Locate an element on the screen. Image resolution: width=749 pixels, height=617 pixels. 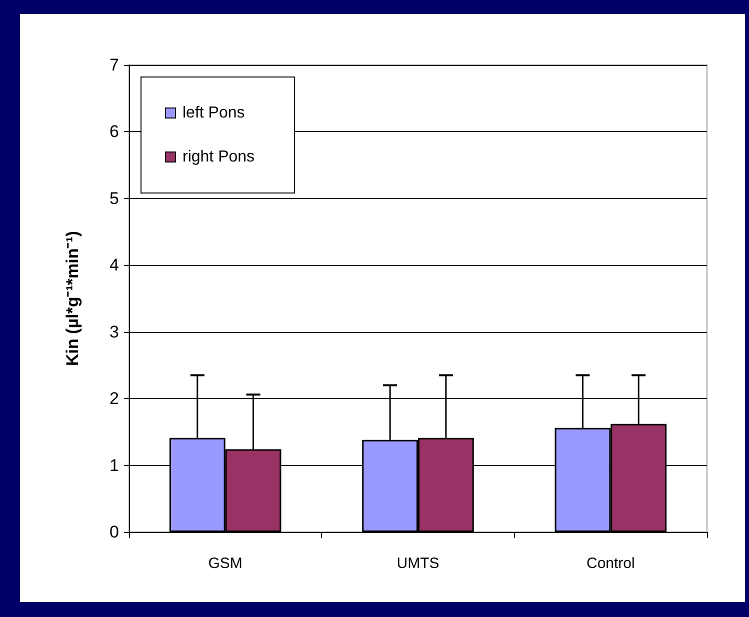
x-tick-label: UMTS is located at coordinates (418, 563).